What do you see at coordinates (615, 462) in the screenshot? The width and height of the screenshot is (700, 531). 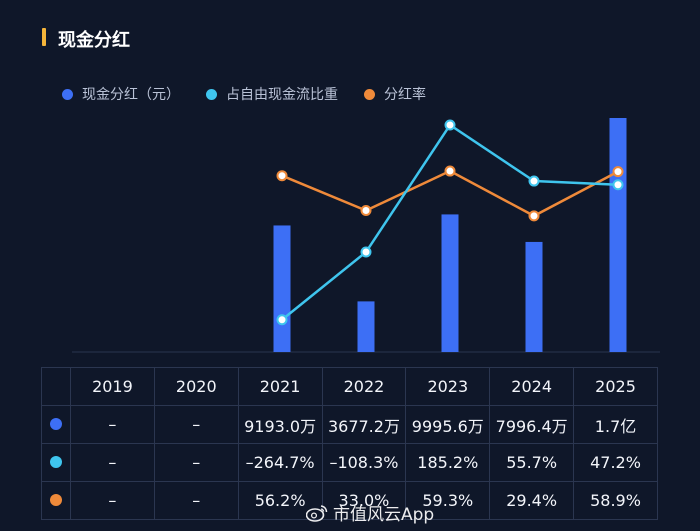 I see `table-cell: 47.2%` at bounding box center [615, 462].